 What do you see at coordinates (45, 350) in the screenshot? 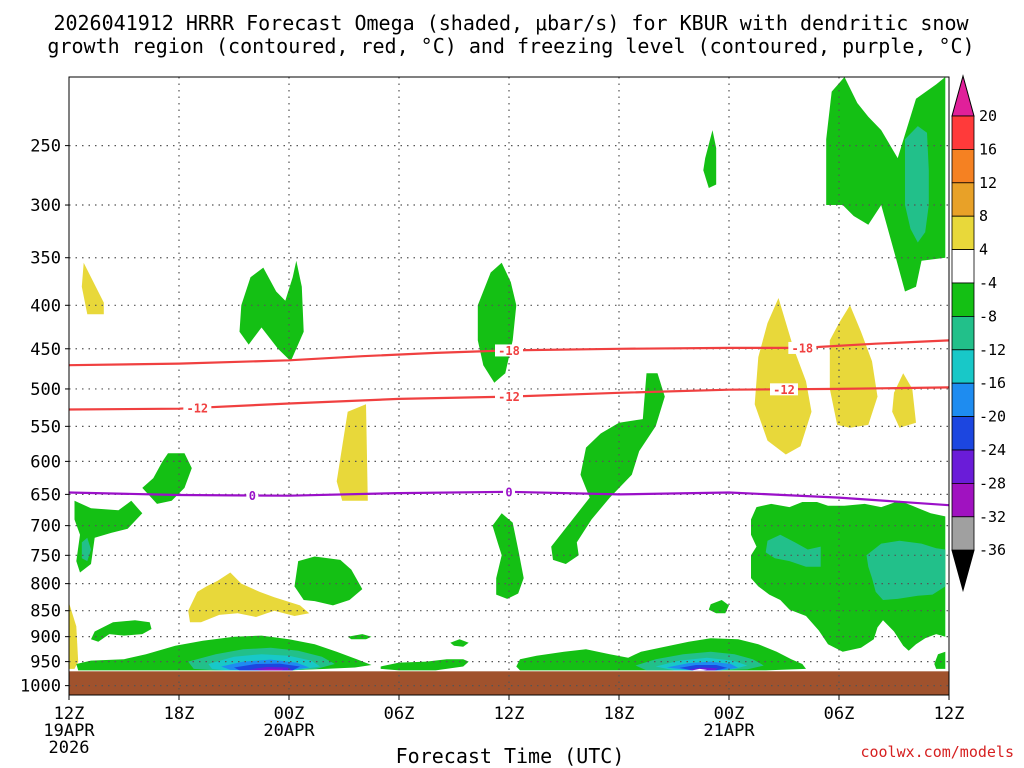
I see `y-tick-label: 450` at bounding box center [45, 350].